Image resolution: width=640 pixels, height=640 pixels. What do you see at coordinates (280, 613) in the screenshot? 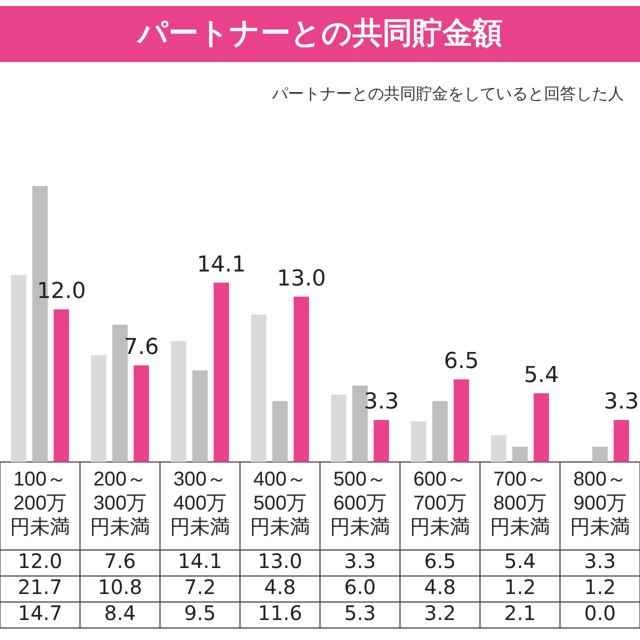
I see `data-label: 11.6` at bounding box center [280, 613].